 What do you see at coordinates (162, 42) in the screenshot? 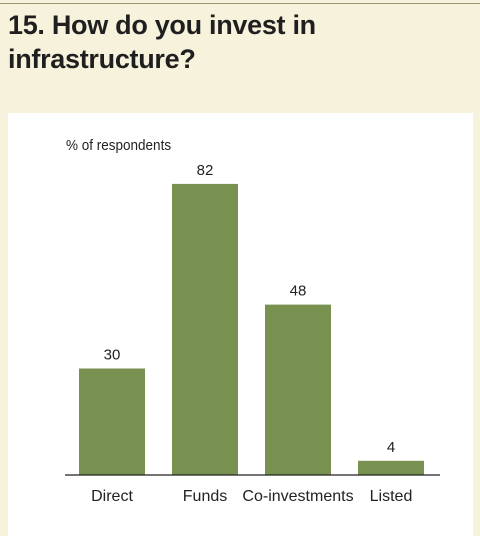
I see `chart-title: 15. How do you invest in infrastructure?` at bounding box center [162, 42].